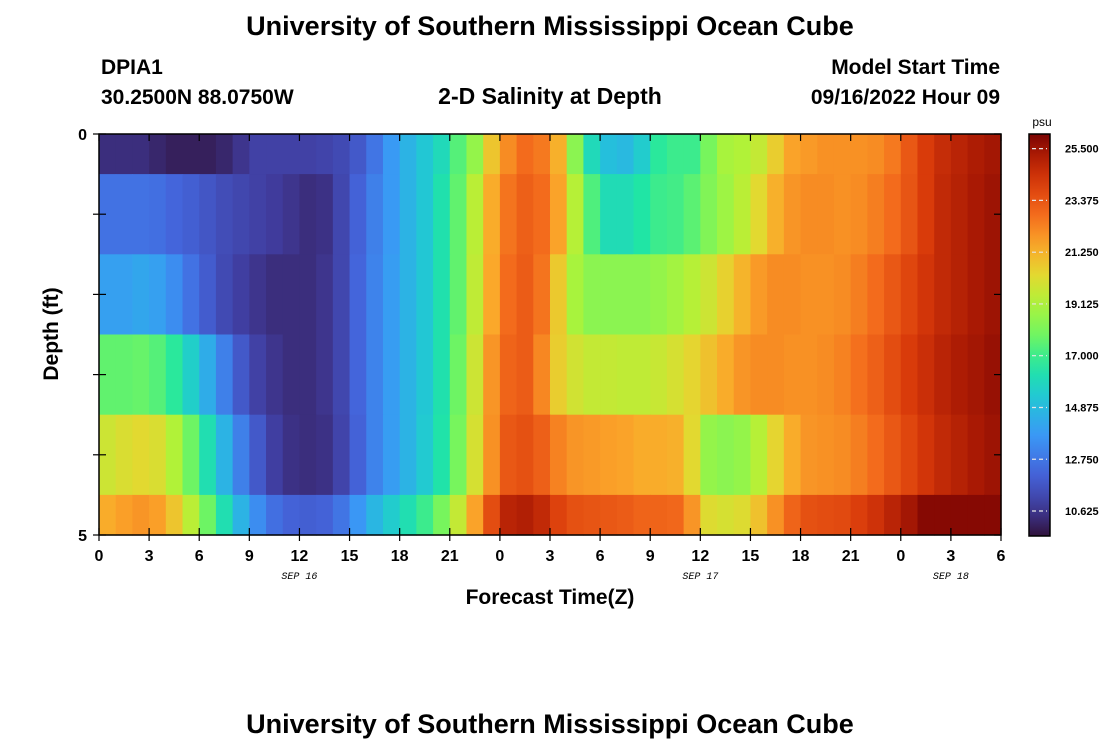 The height and width of the screenshot is (750, 1100). I want to click on x-tick-label: 0, so click(99, 556).